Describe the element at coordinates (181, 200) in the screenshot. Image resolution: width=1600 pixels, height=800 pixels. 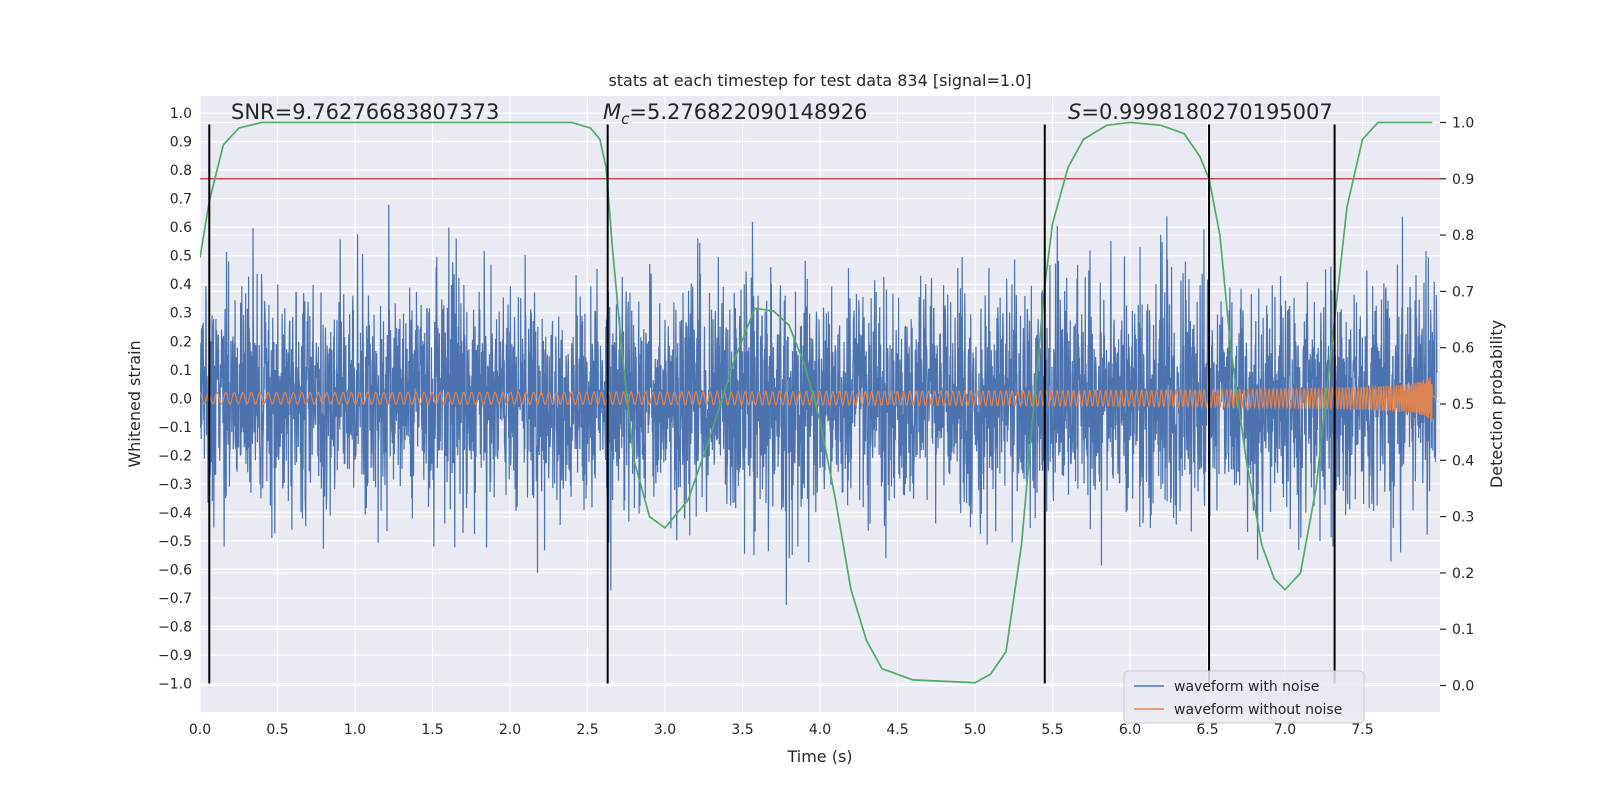
I see `y-tick-label: 0.7` at that location.